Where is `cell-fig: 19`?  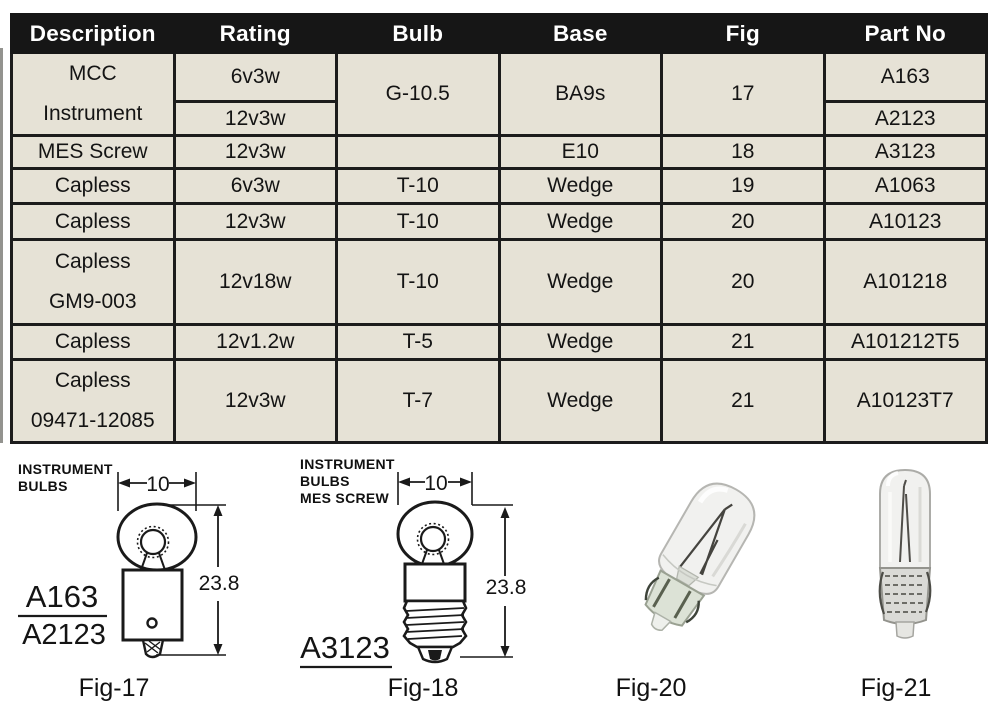
cell-fig: 19 is located at coordinates (743, 186).